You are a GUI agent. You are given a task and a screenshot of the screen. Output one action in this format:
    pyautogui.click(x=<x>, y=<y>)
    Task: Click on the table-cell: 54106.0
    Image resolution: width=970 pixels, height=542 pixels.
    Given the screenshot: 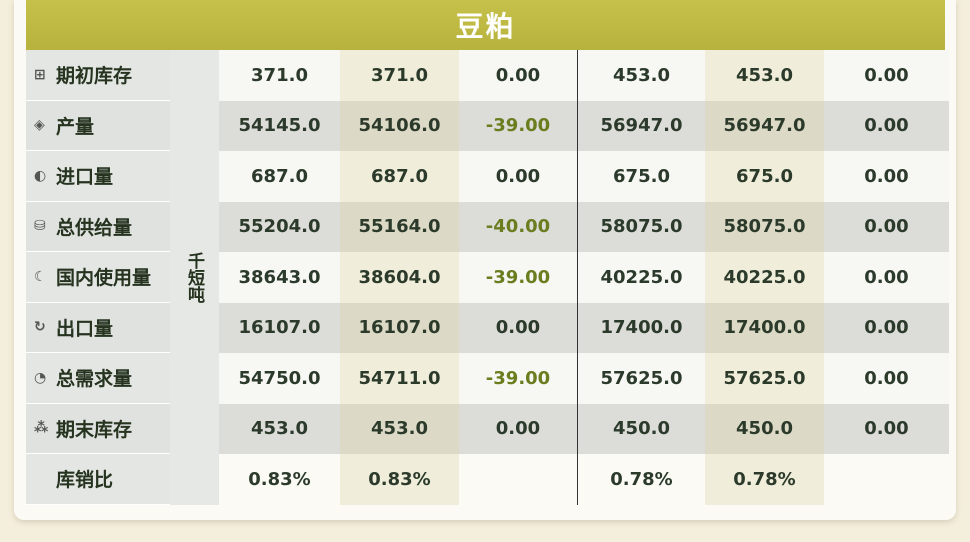 What is the action you would take?
    pyautogui.click(x=399, y=125)
    